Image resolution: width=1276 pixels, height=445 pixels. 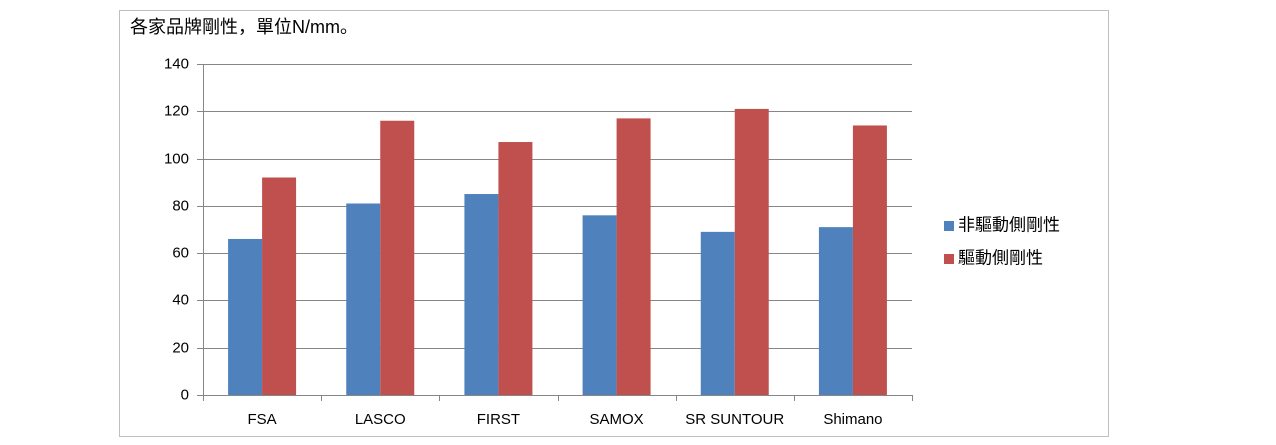 I want to click on y-tick-label: 140, so click(x=176, y=63).